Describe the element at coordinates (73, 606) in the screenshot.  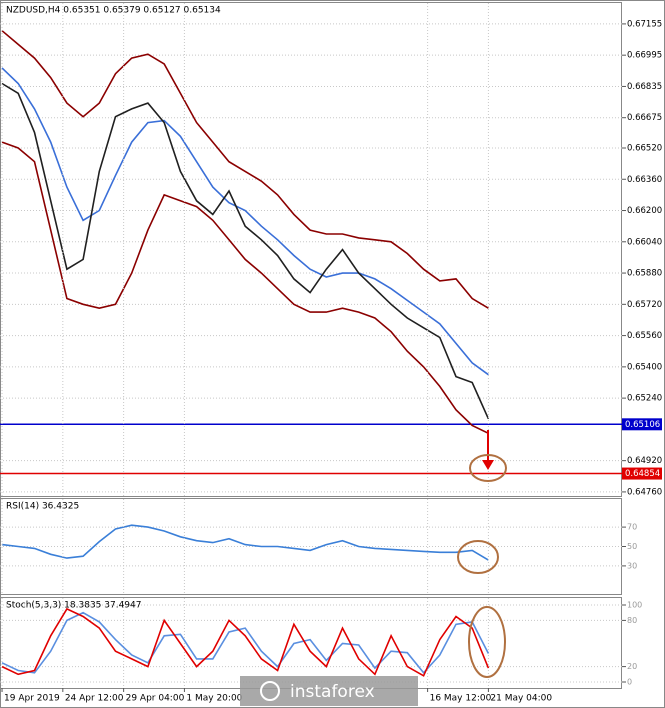
I see `stoch-title: Stoch(5,3,3) 18.3835 37.4947` at that location.